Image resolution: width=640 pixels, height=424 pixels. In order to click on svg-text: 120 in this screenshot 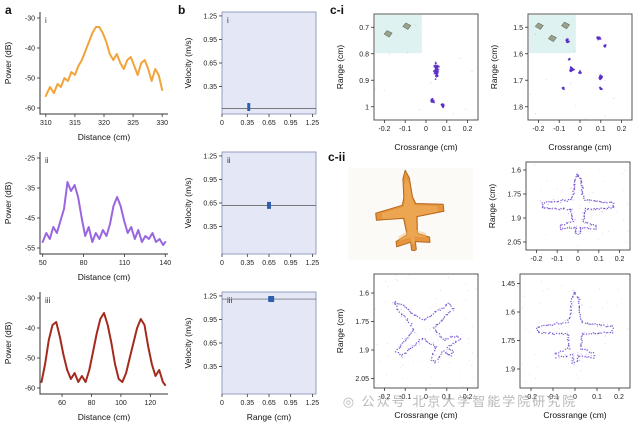, I will do `click(151, 403)`.